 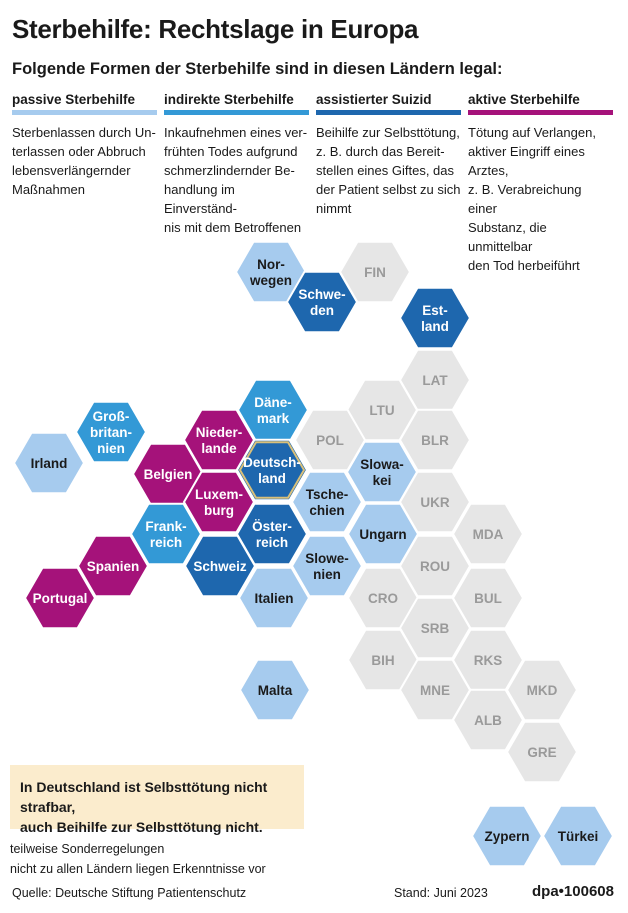 I want to click on country-label: Italien, so click(x=273, y=598).